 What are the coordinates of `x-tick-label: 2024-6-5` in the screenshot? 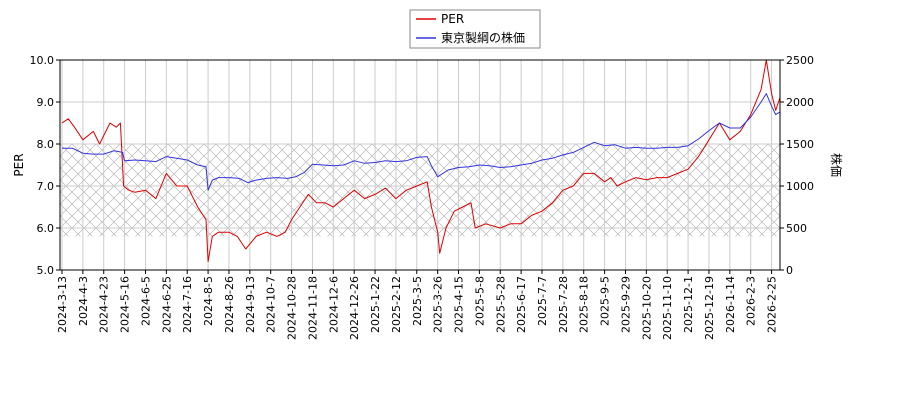 It's located at (146, 301).